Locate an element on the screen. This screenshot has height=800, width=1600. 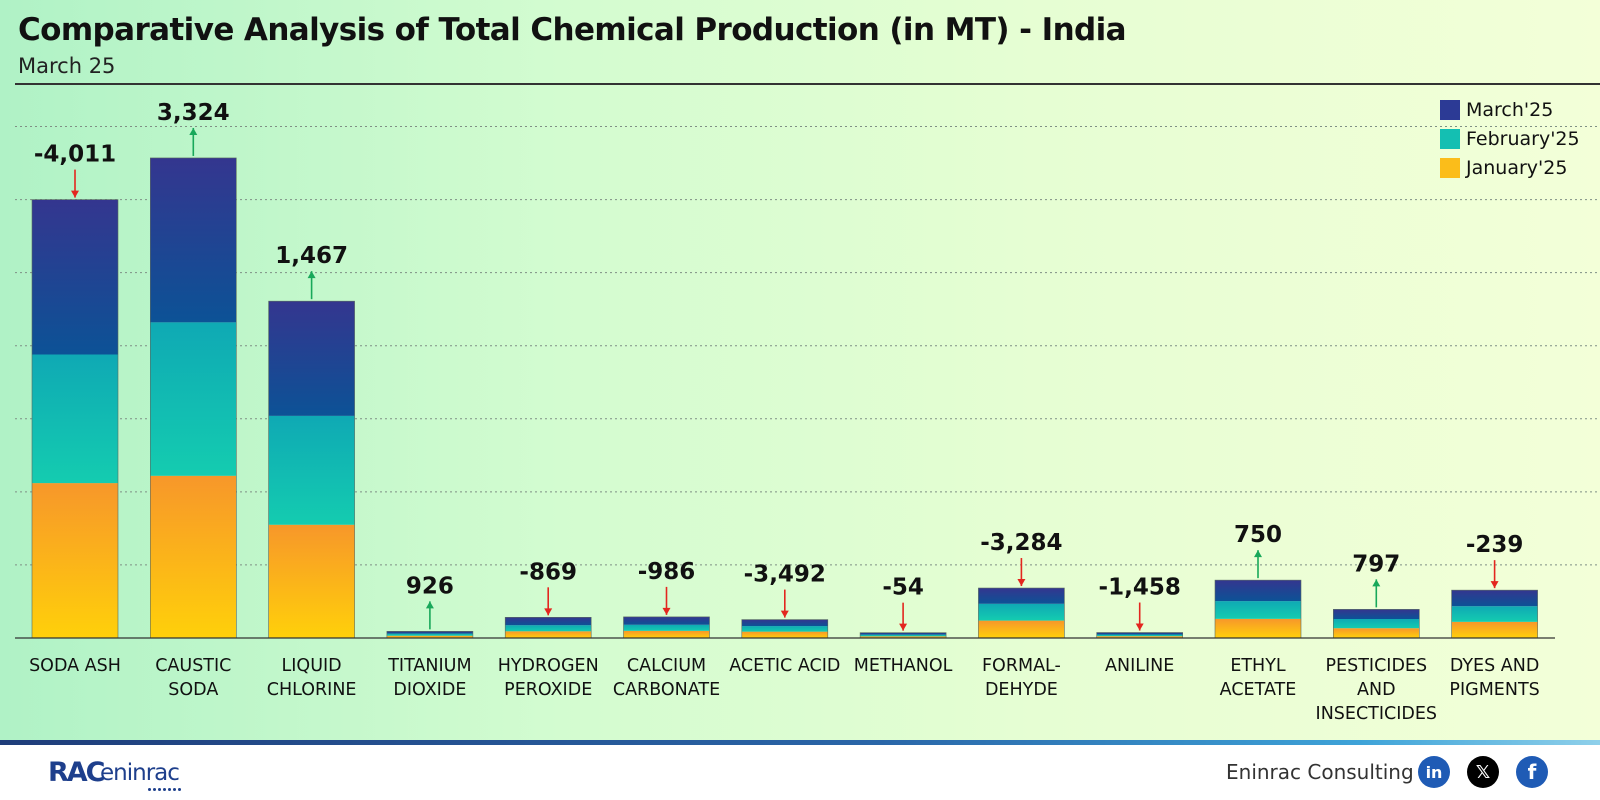
linkedin-icon: in is located at coordinates (1434, 772).